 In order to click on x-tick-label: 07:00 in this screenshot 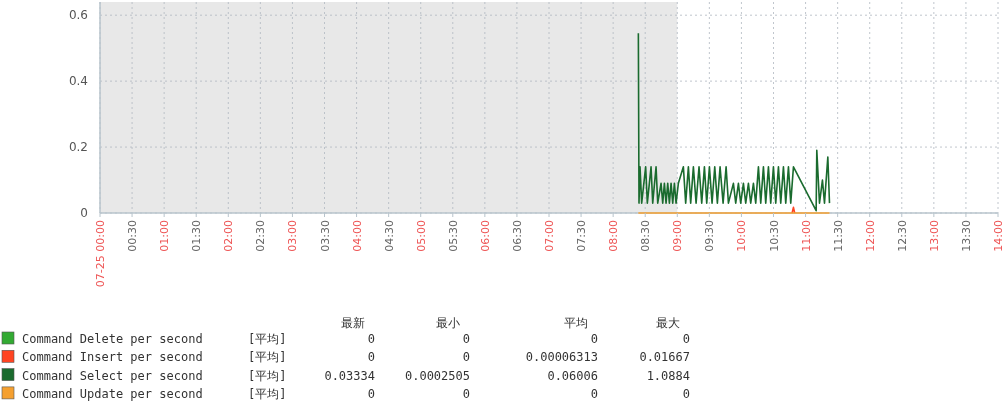, I will do `click(549, 236)`.